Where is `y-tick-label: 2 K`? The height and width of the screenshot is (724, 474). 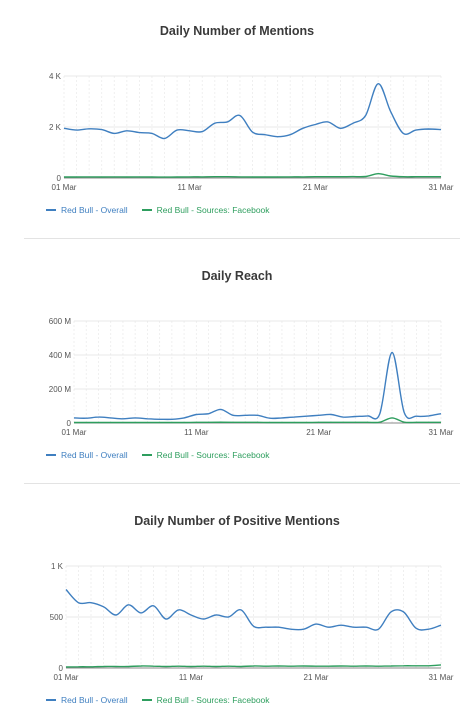 y-tick-label: 2 K is located at coordinates (55, 127).